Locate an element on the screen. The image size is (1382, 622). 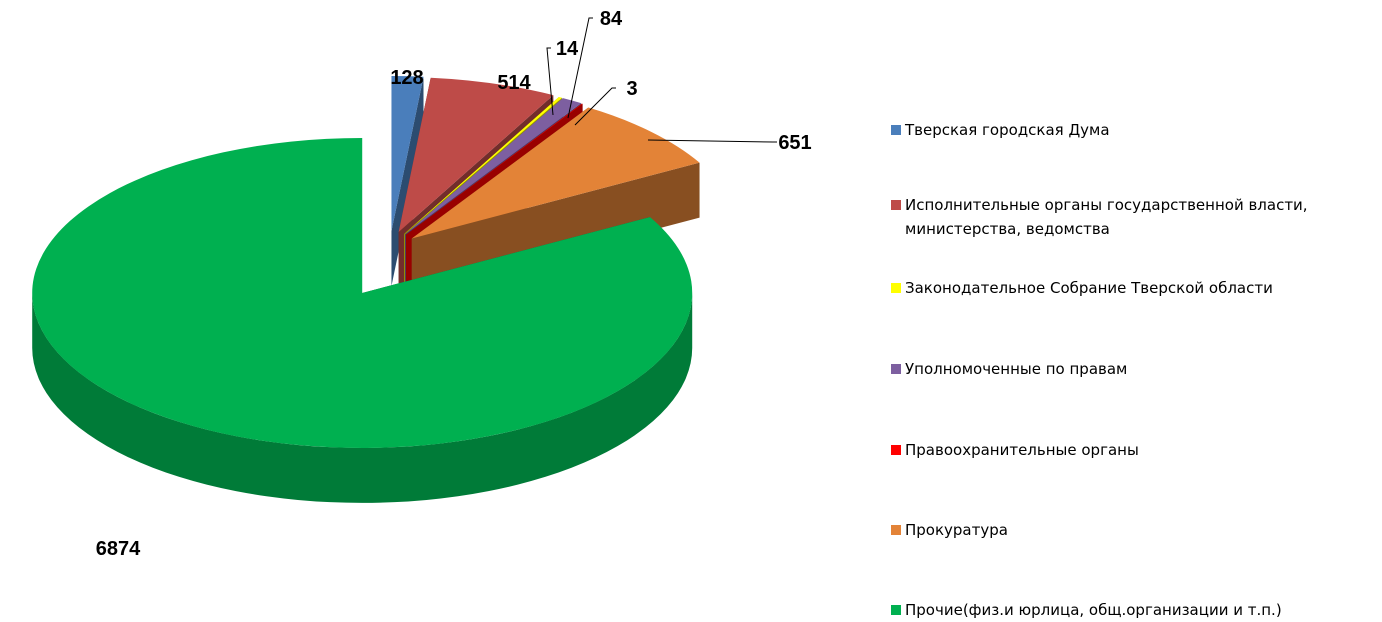
legend-item: Прокуратура is located at coordinates (1133, 530).